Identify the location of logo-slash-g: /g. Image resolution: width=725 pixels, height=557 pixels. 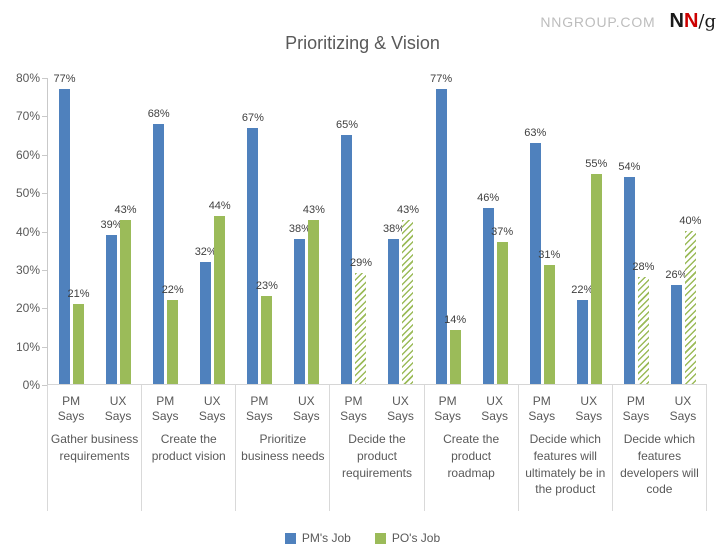
(707, 21).